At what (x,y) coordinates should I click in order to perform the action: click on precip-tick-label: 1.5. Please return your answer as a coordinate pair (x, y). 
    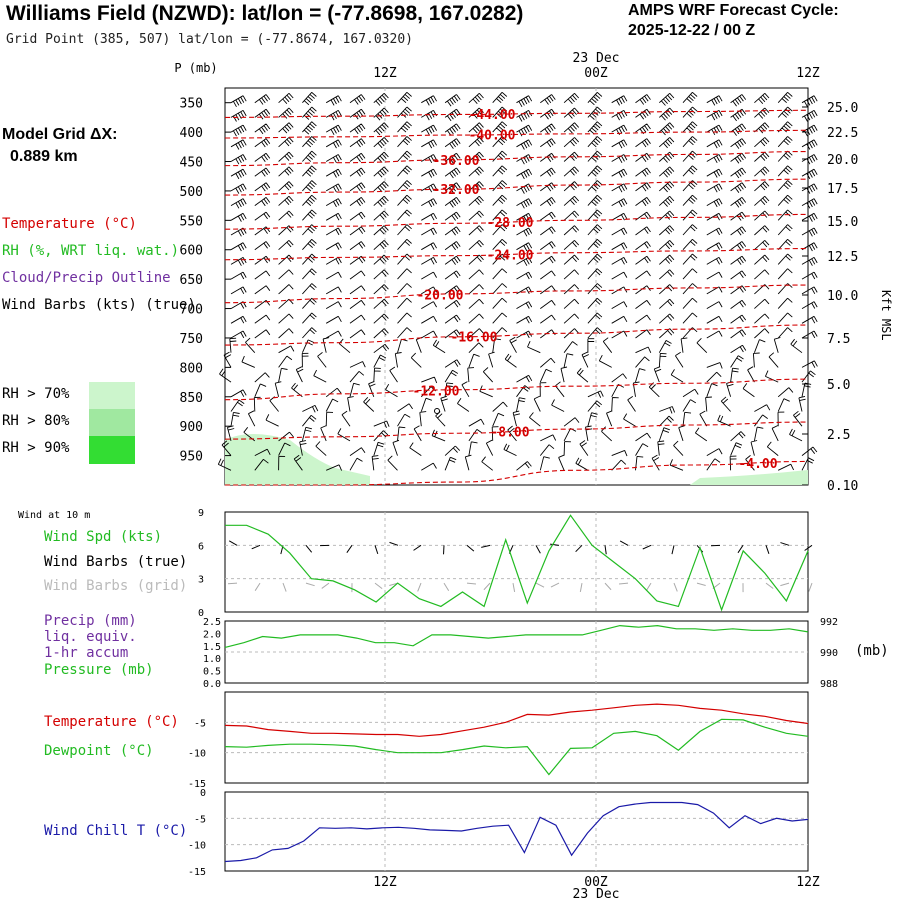
    Looking at the image, I should click on (212, 647).